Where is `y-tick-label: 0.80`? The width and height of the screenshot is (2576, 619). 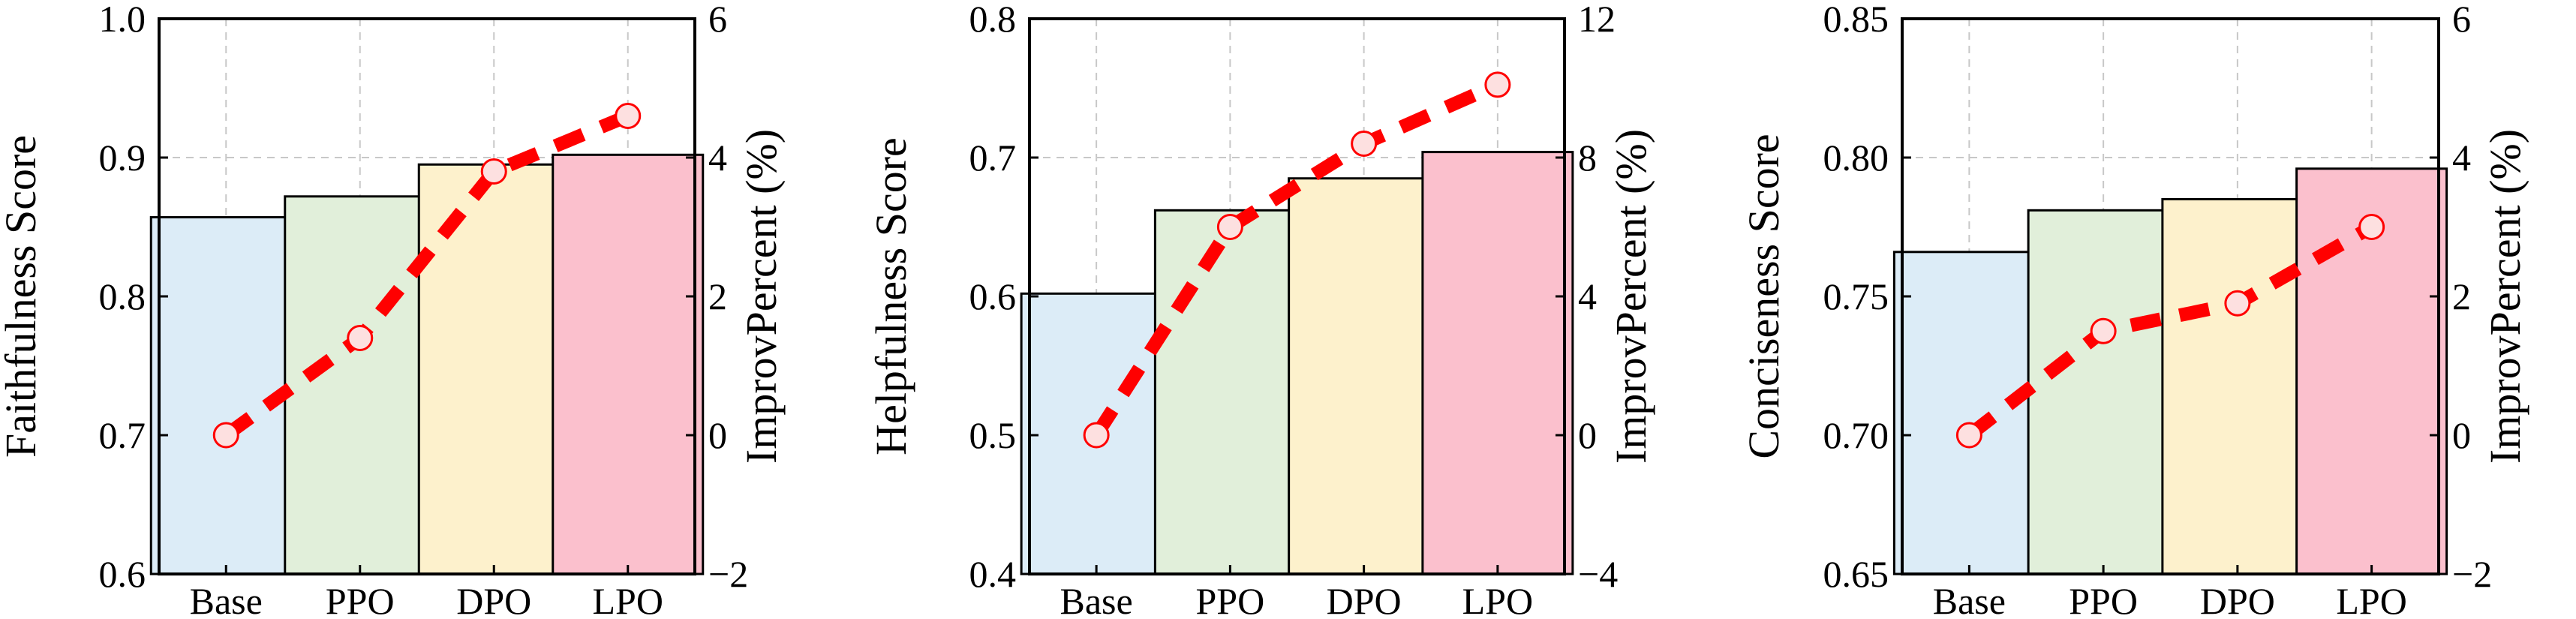
y-tick-label: 0.80 is located at coordinates (1856, 158).